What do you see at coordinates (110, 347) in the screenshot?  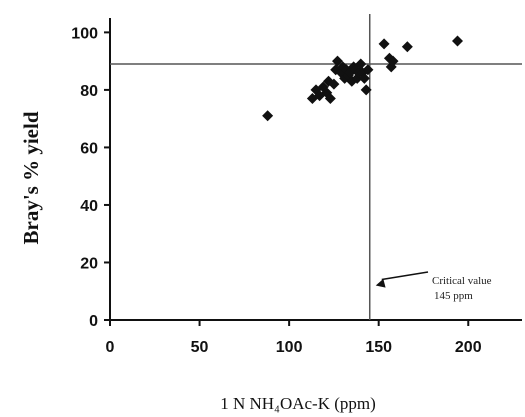 I see `x-tick-label: 0` at bounding box center [110, 347].